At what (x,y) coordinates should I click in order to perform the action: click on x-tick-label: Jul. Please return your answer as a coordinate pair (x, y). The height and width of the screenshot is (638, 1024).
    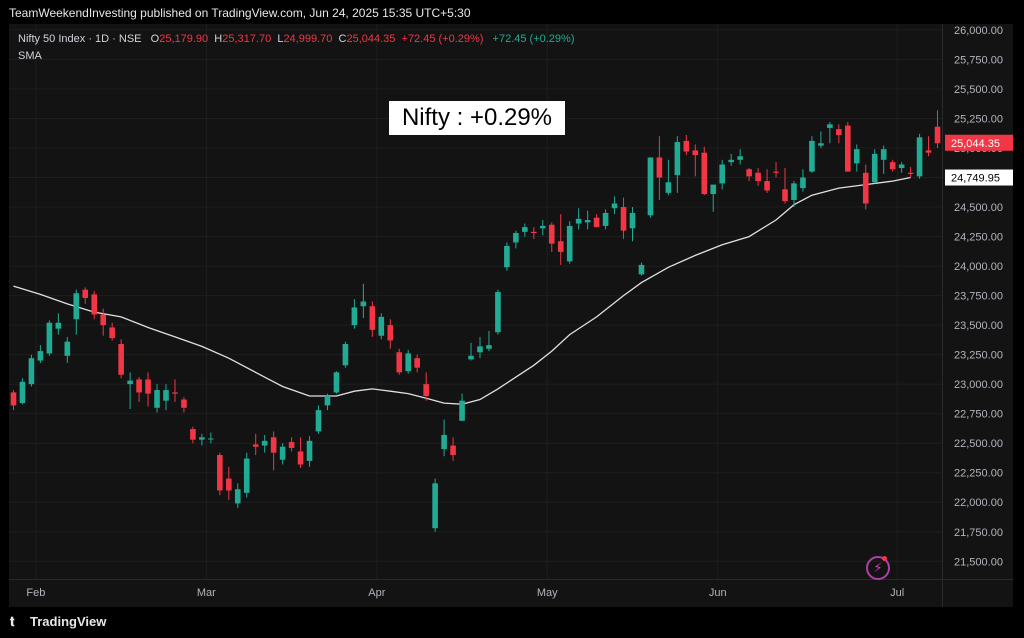
    Looking at the image, I should click on (897, 593).